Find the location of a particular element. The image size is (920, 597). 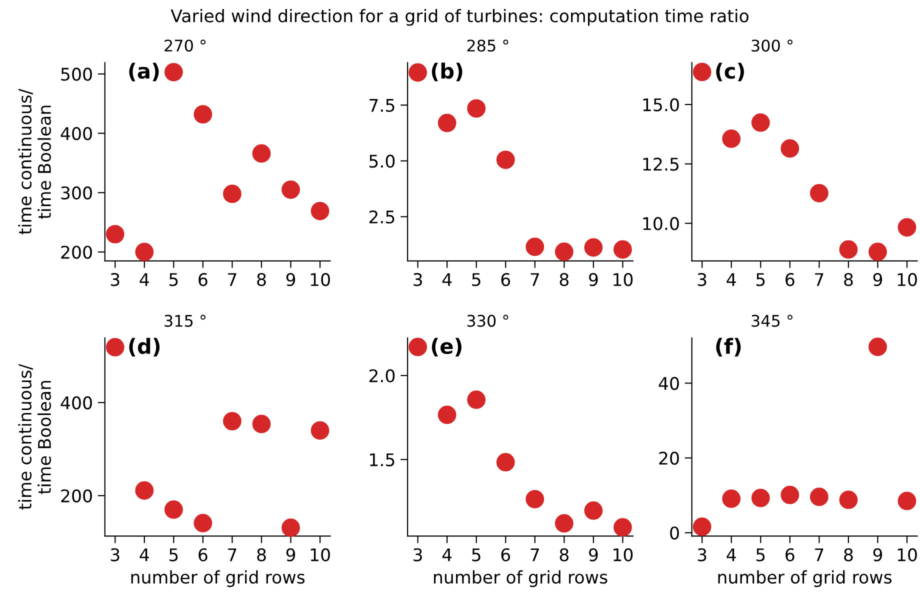

chart-title: (f) is located at coordinates (728, 347).